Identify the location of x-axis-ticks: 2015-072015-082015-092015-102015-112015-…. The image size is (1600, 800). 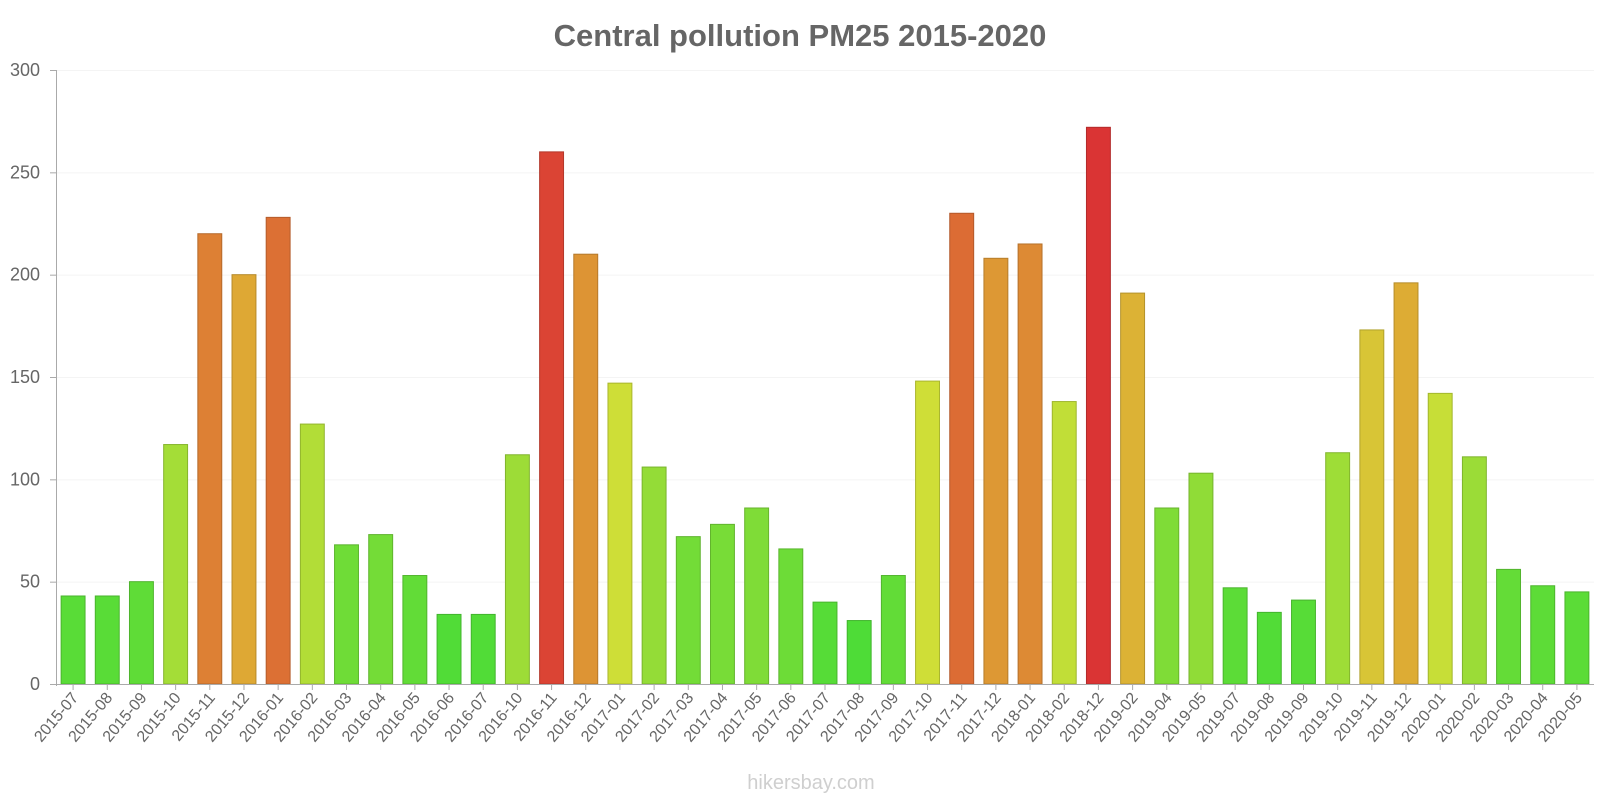
(808, 715).